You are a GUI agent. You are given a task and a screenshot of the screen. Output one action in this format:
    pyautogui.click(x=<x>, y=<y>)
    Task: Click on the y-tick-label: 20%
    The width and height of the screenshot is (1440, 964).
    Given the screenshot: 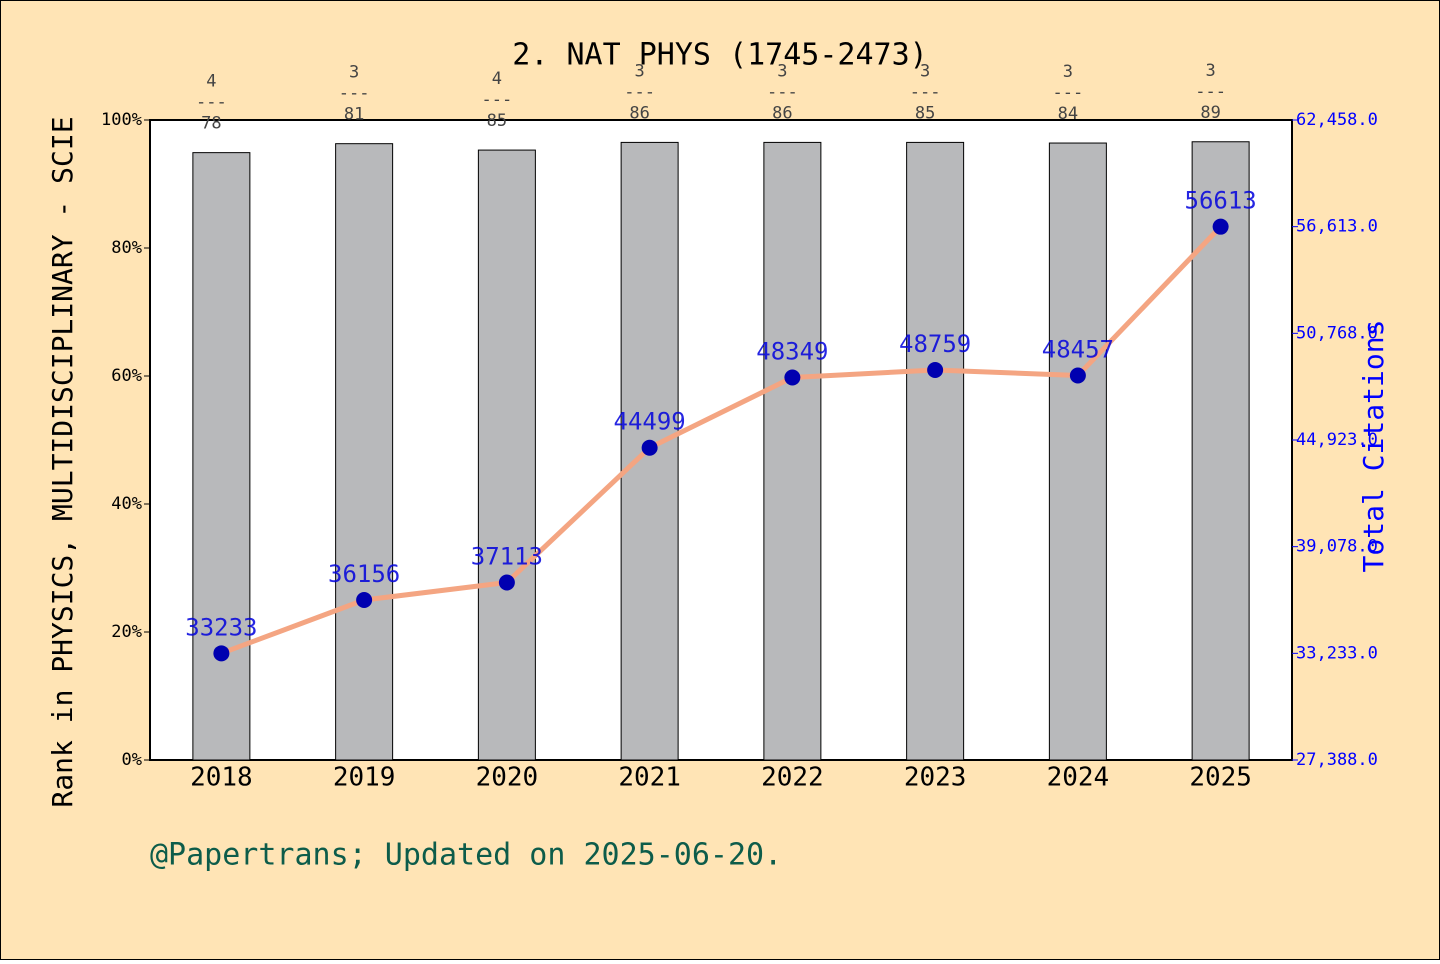 What is the action you would take?
    pyautogui.click(x=126, y=632)
    